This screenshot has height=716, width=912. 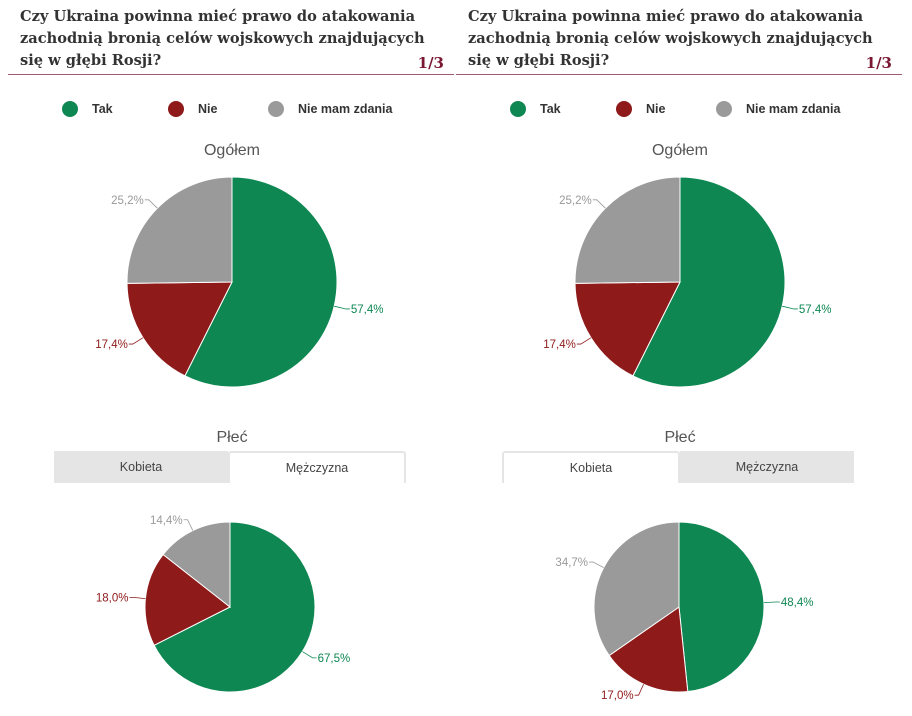 What do you see at coordinates (571, 563) in the screenshot?
I see `data-label-brak: 34,7%` at bounding box center [571, 563].